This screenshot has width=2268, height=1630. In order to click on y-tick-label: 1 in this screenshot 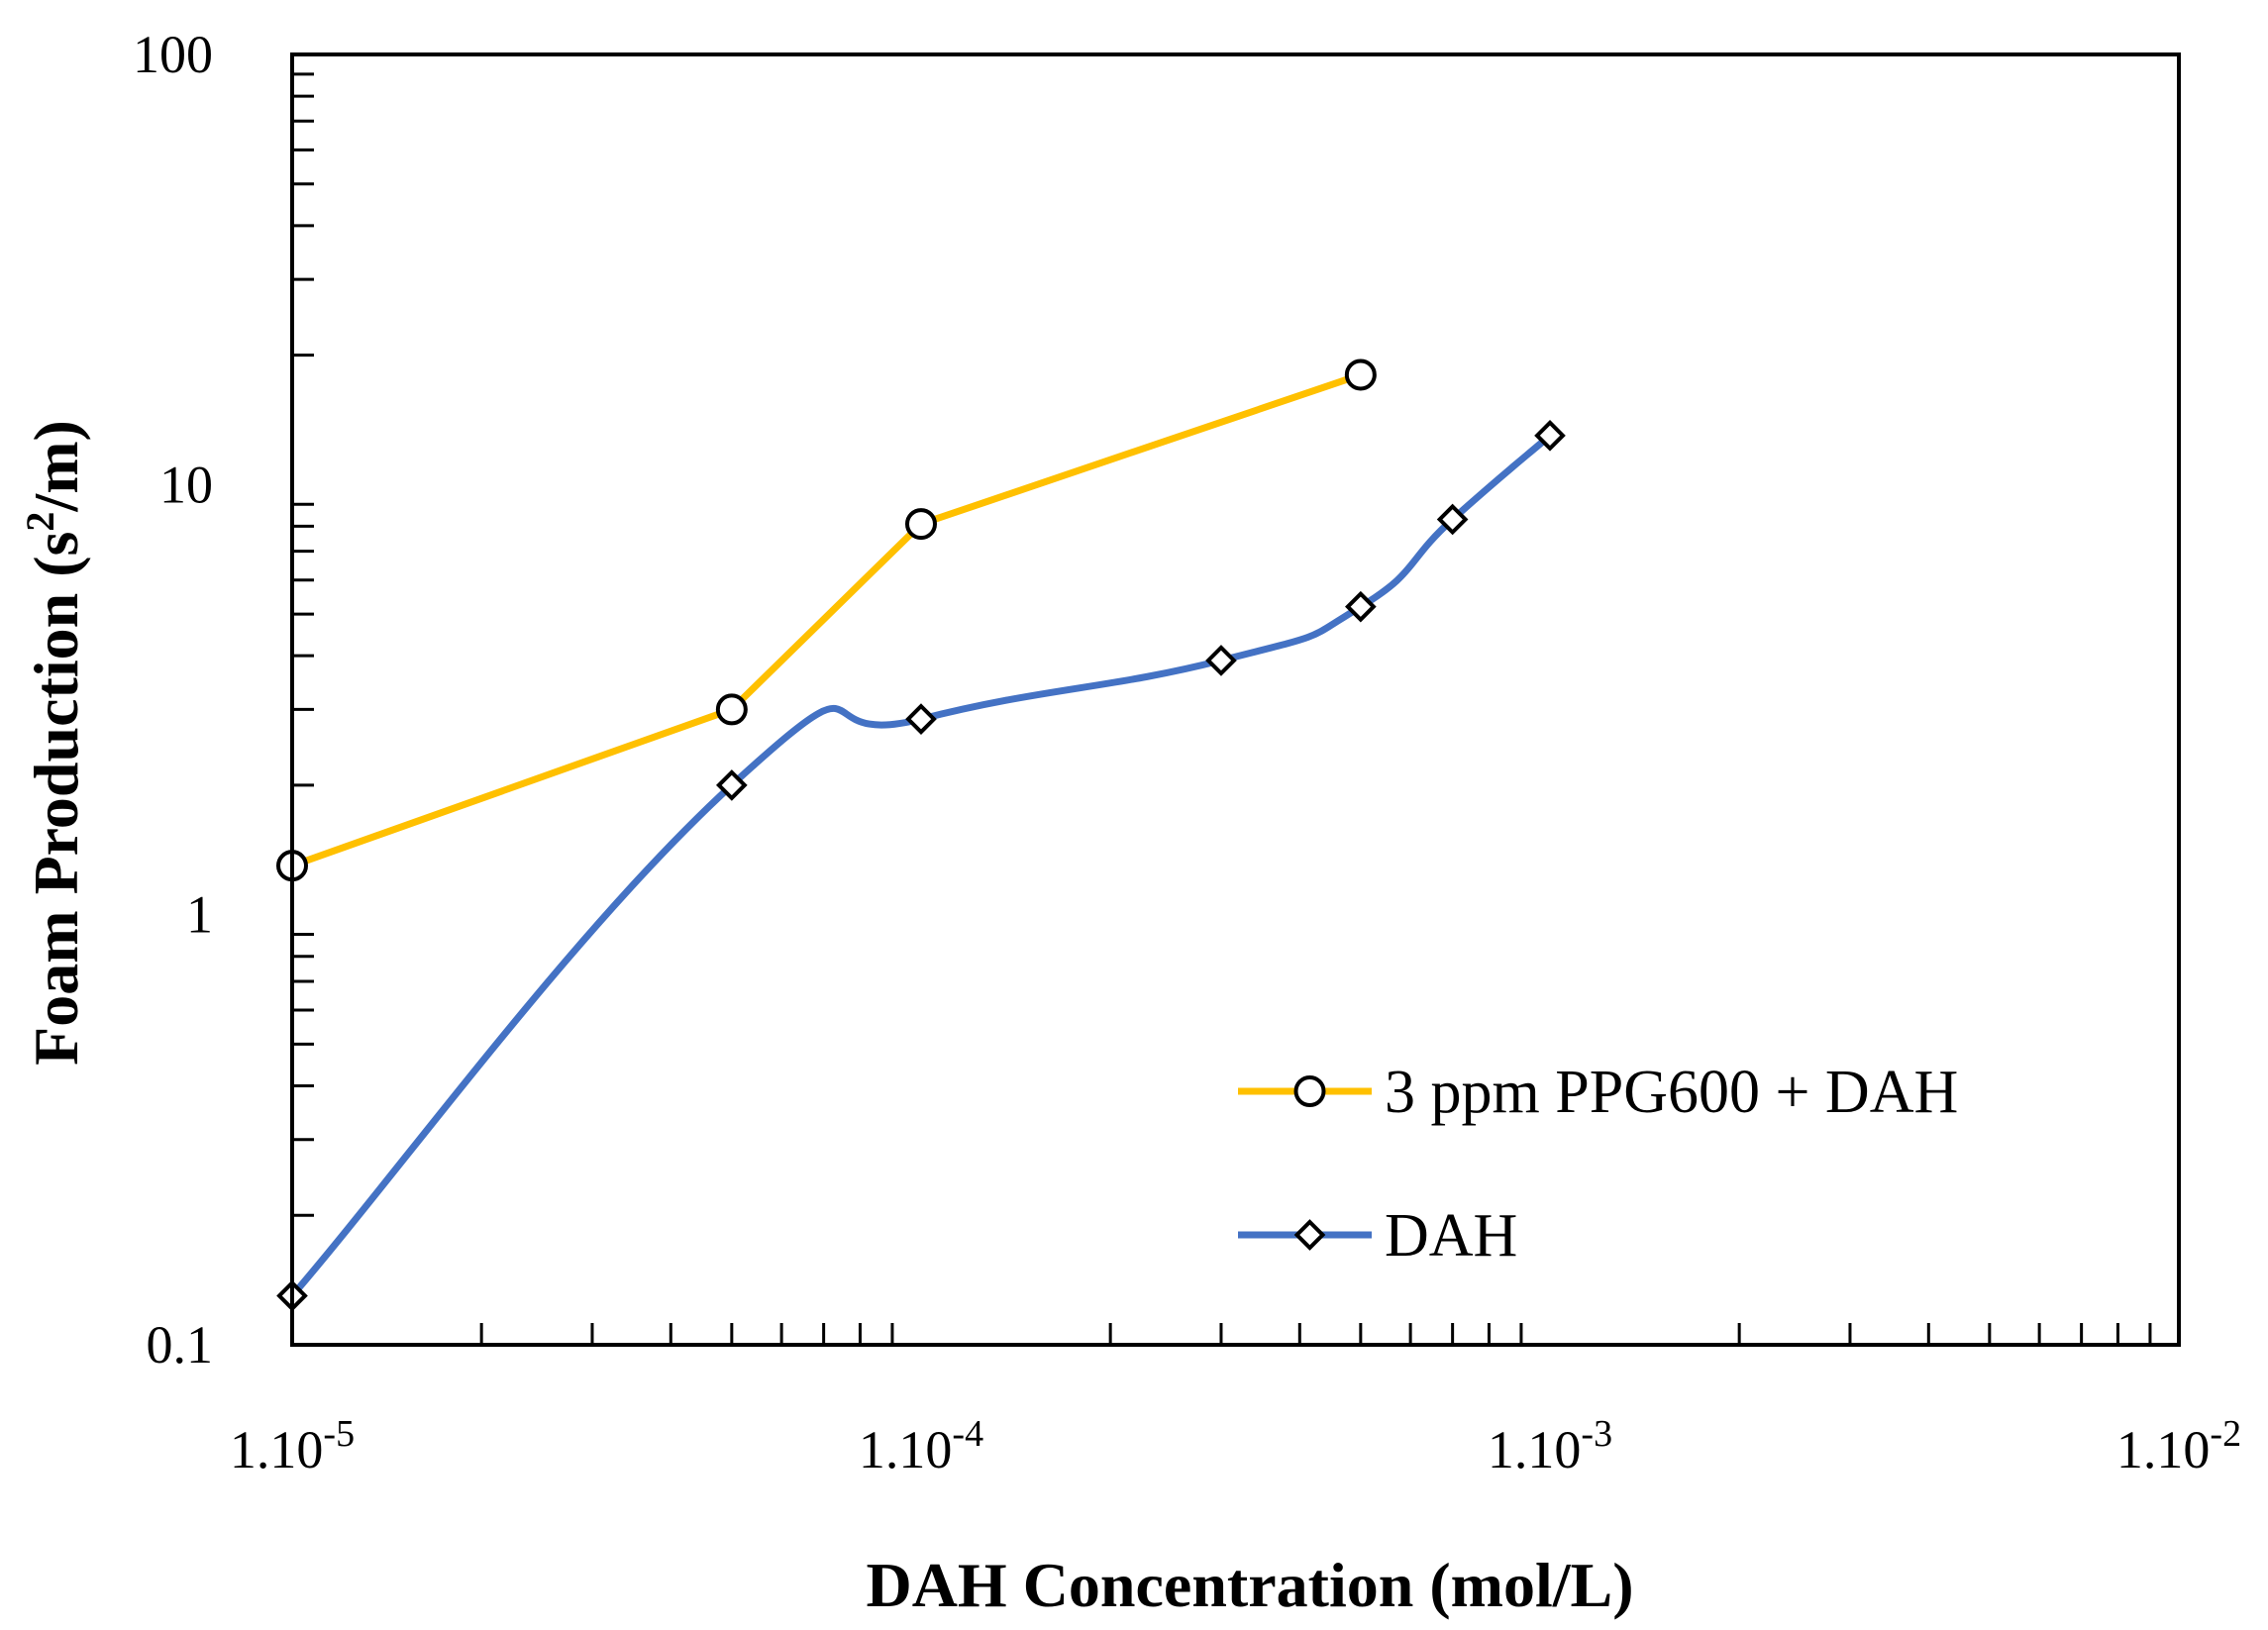, I will do `click(199, 915)`.